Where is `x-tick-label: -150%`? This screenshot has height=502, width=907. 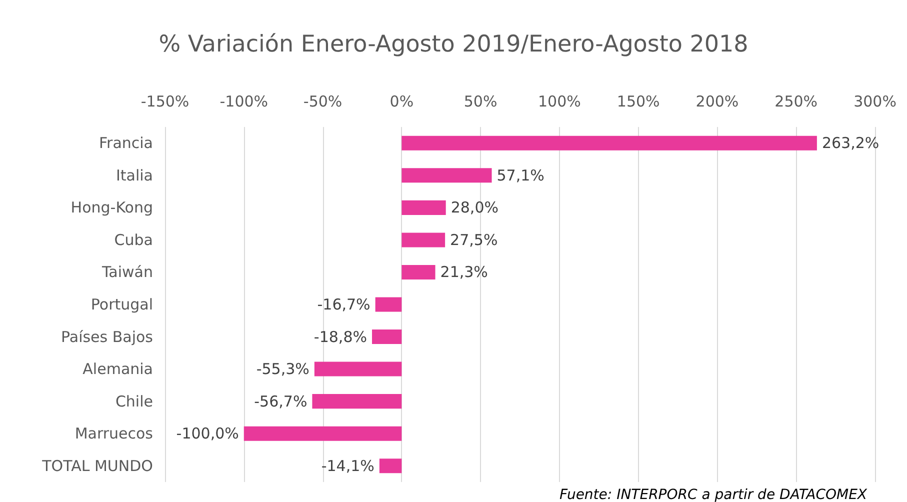
x-tick-label: -150% is located at coordinates (165, 101).